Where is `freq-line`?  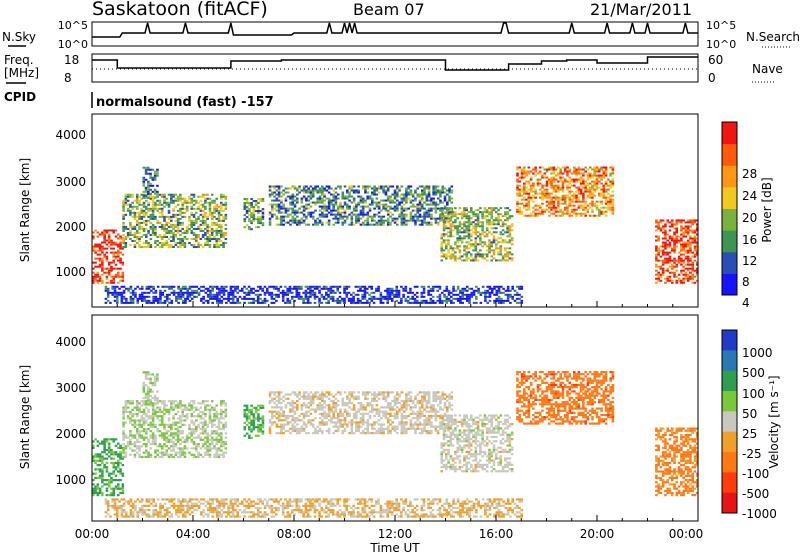 freq-line is located at coordinates (395, 63).